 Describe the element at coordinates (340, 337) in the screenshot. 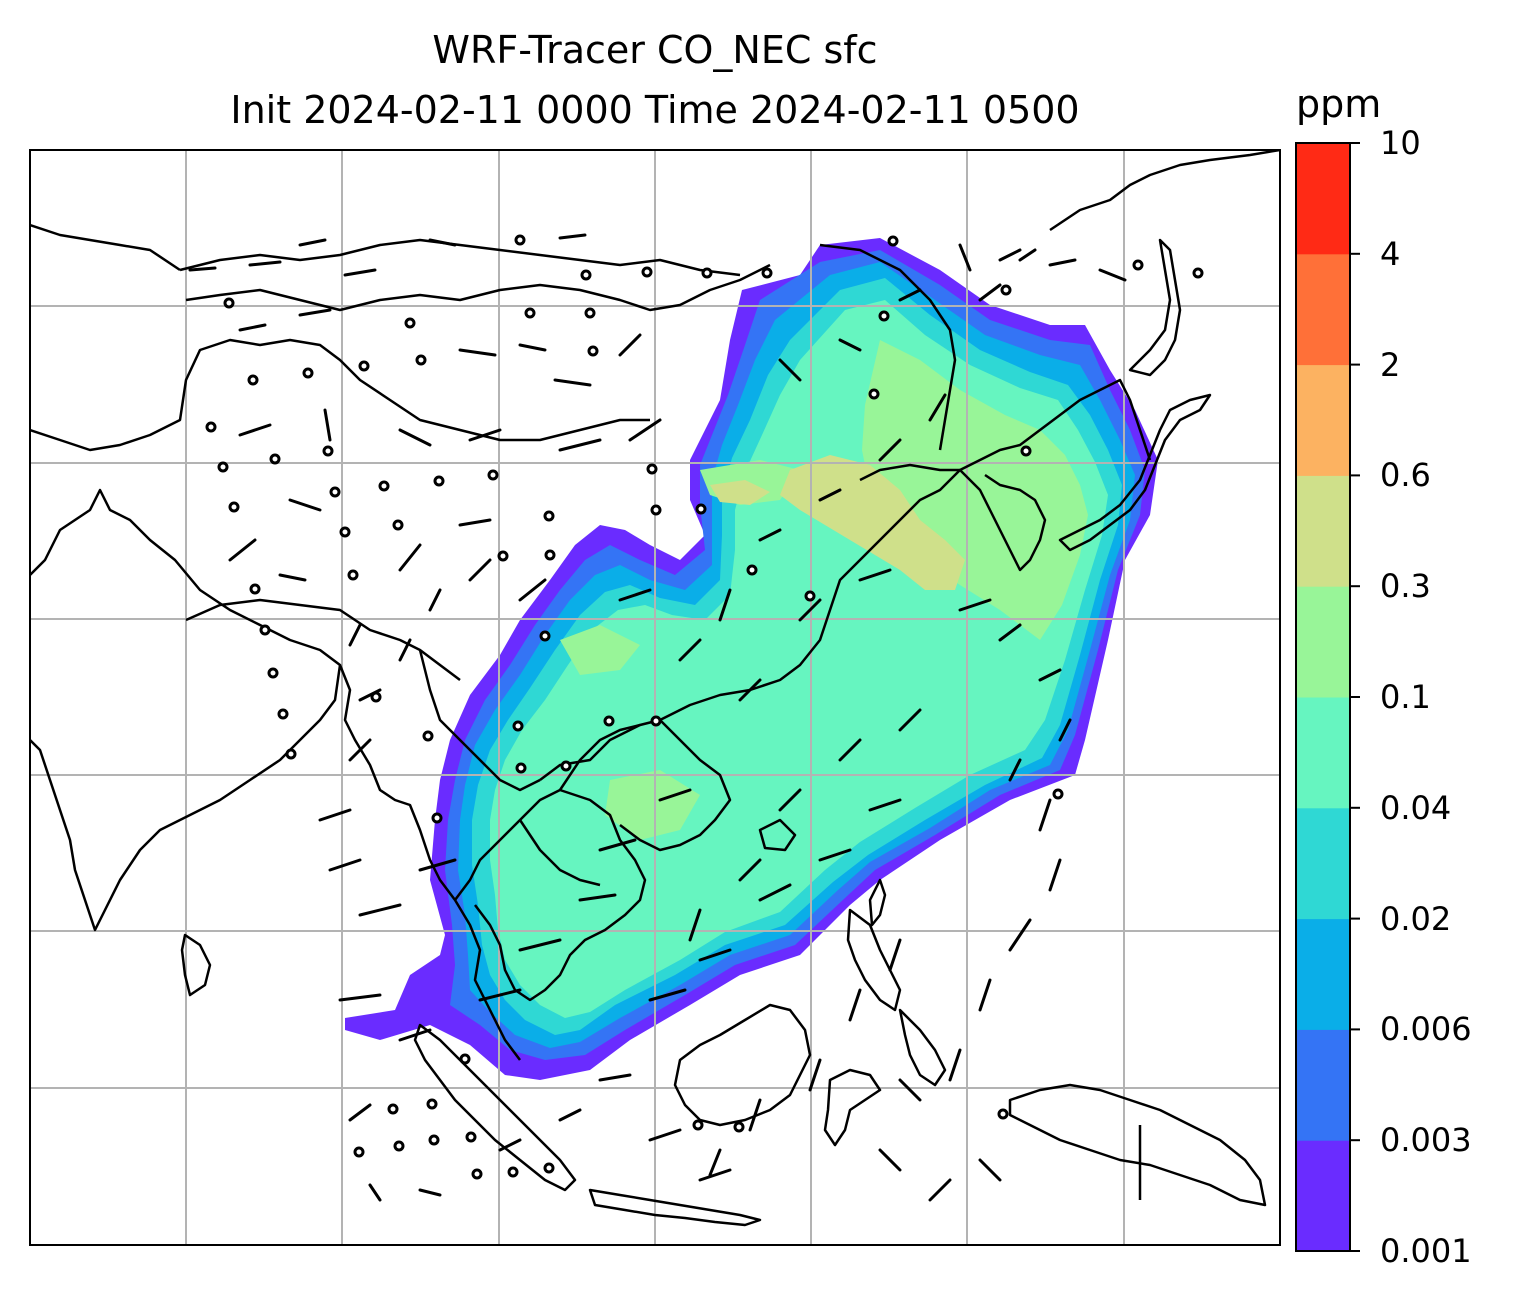

I see `border-central-asia` at that location.